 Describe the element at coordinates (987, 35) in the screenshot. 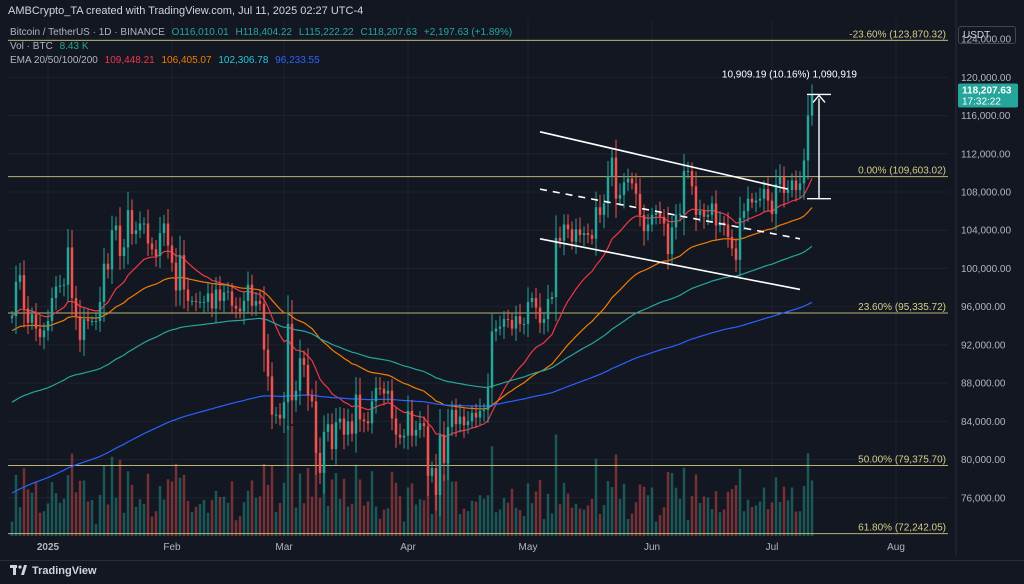

I see `currency-selector: USDT` at that location.